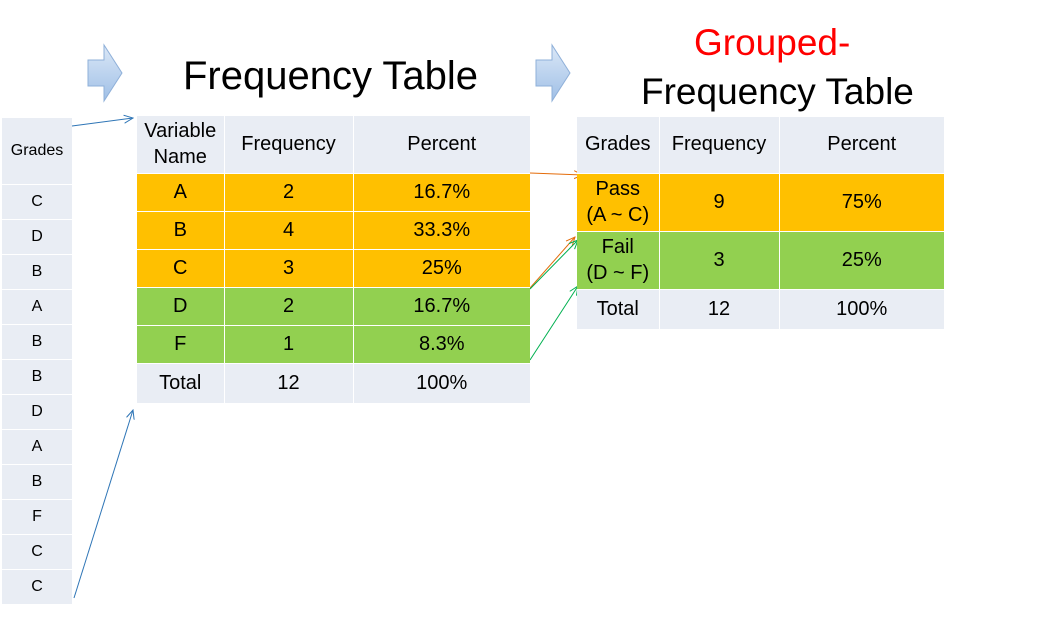  What do you see at coordinates (441, 230) in the screenshot?
I see `row-percent: 33.3%` at bounding box center [441, 230].